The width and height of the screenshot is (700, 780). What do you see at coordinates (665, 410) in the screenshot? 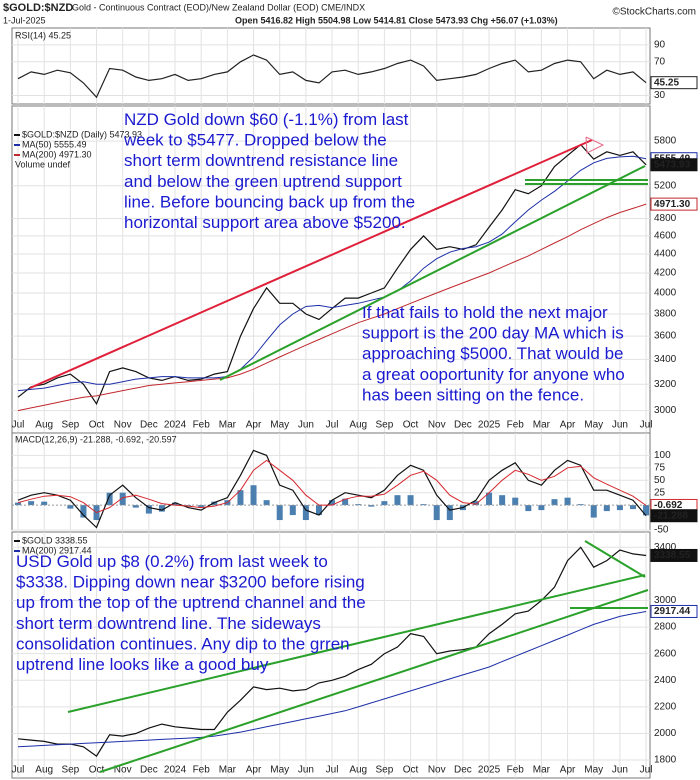
I see `y-tick-label: 3000` at bounding box center [665, 410].